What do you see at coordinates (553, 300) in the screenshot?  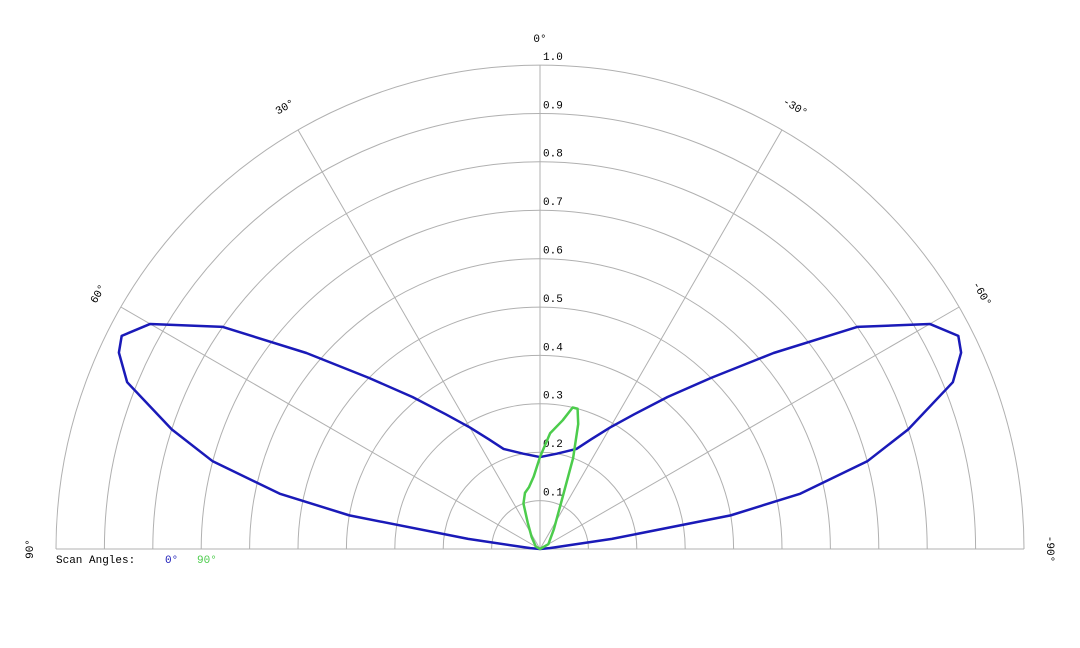 I see `r-tick-label: 0.5` at bounding box center [553, 300].